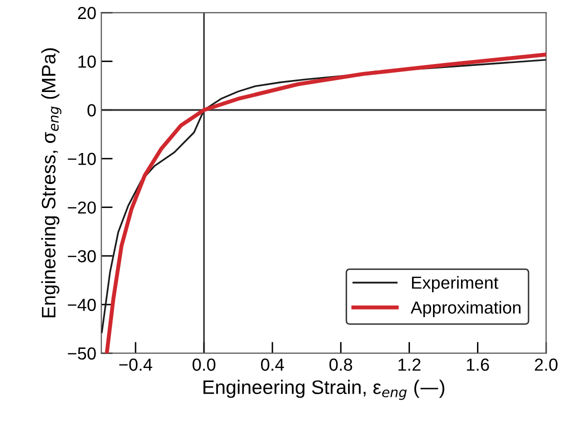 The image size is (563, 423). Describe the element at coordinates (87, 62) in the screenshot. I see `y-tick-label: 10` at that location.